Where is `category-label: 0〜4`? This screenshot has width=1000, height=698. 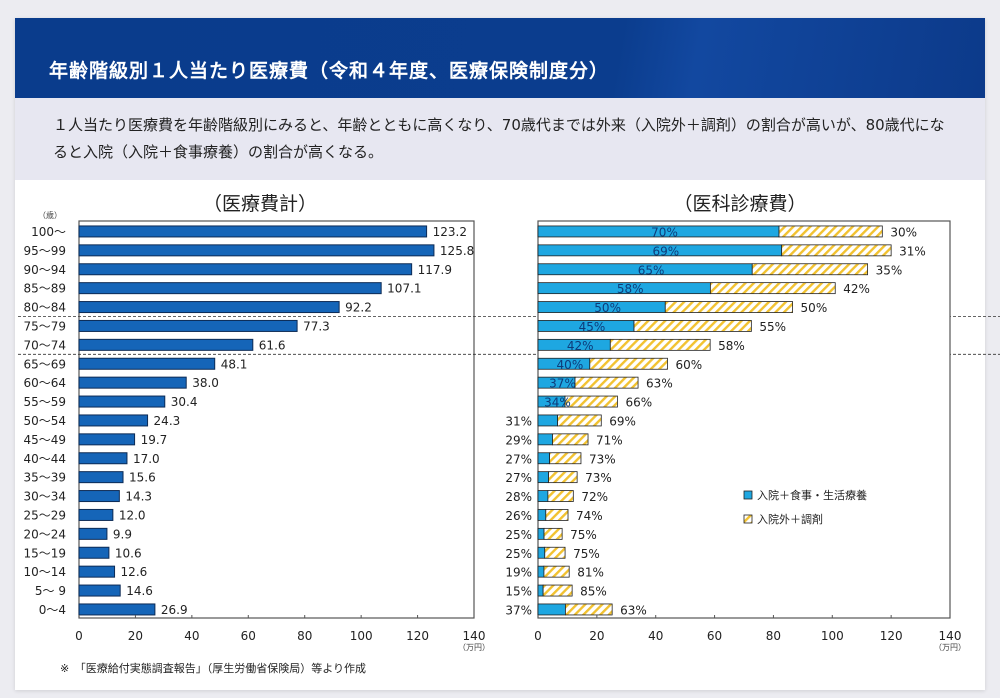 category-label: 0〜4 is located at coordinates (52, 610).